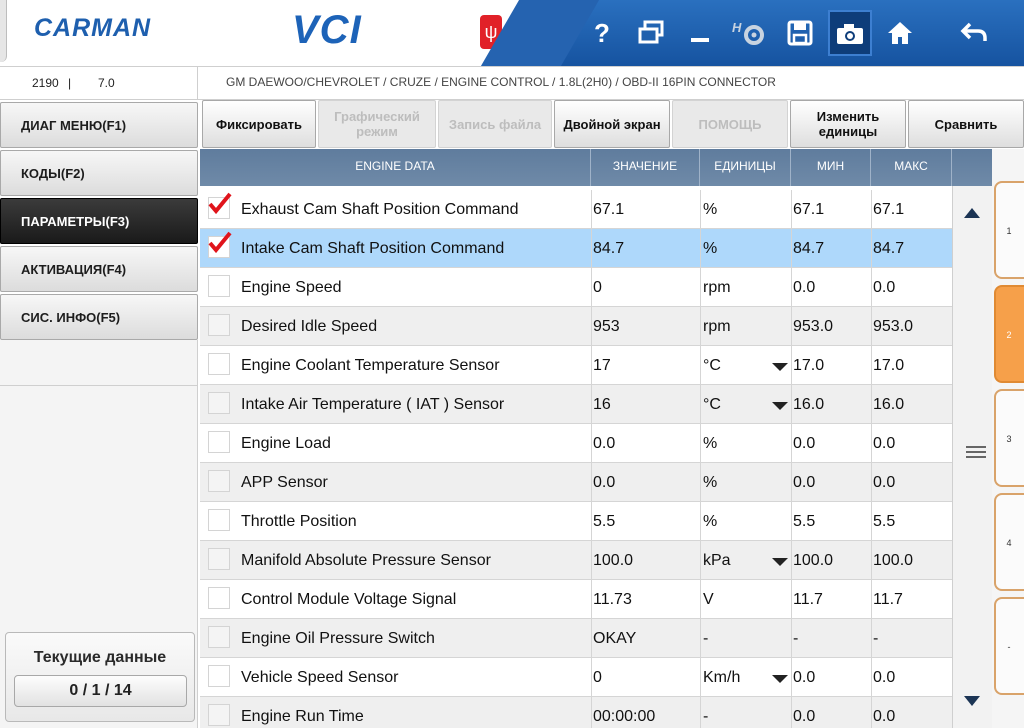 The image size is (1024, 728). Describe the element at coordinates (576, 287) in the screenshot. I see `table-row: Engine Speed 0 rpm 0.0 0.0` at that location.